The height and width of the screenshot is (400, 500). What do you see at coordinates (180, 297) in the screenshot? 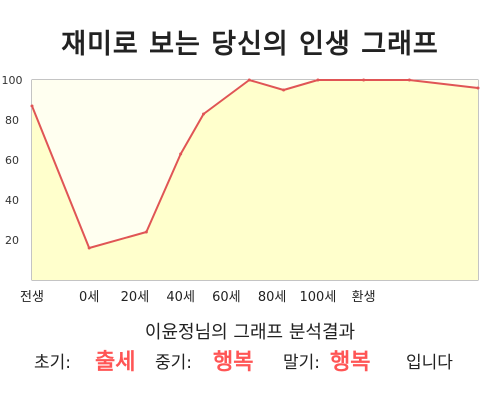
I see `x-tick-label: 40세` at bounding box center [180, 297].